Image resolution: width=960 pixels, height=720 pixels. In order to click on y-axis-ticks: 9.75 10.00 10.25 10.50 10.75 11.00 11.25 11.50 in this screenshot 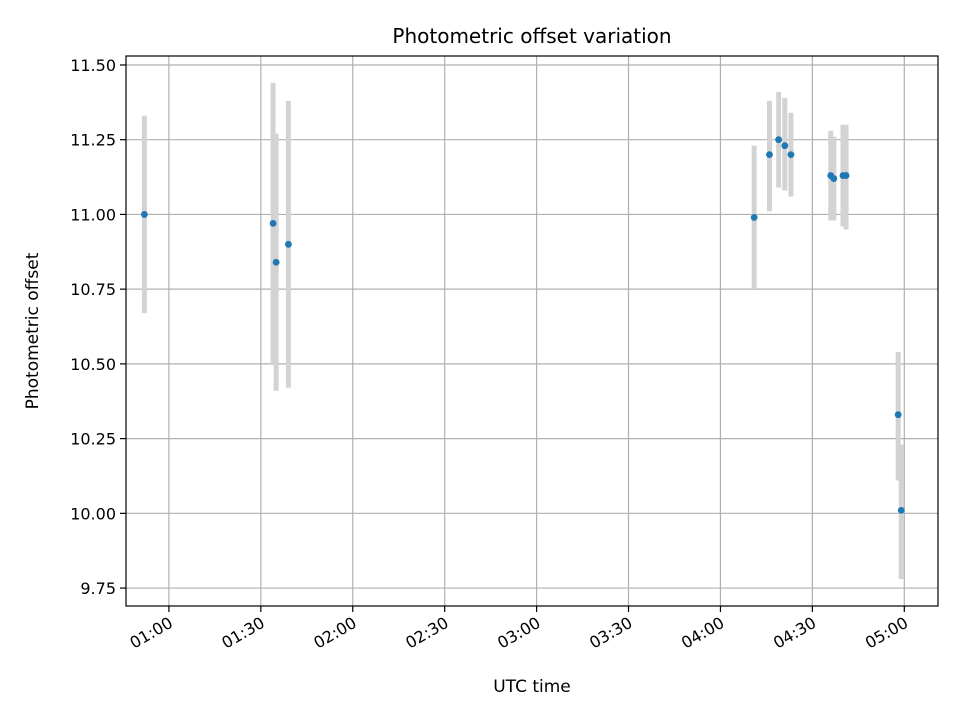, I will do `click(98, 327)`.